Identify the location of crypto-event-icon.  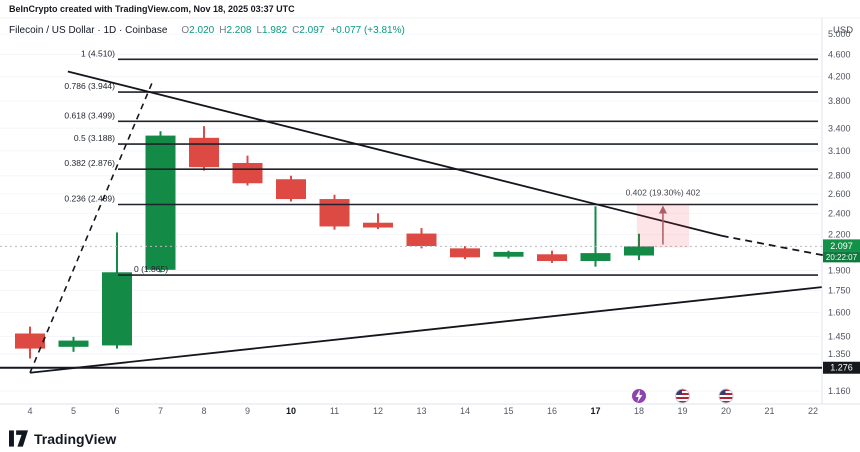
(639, 396).